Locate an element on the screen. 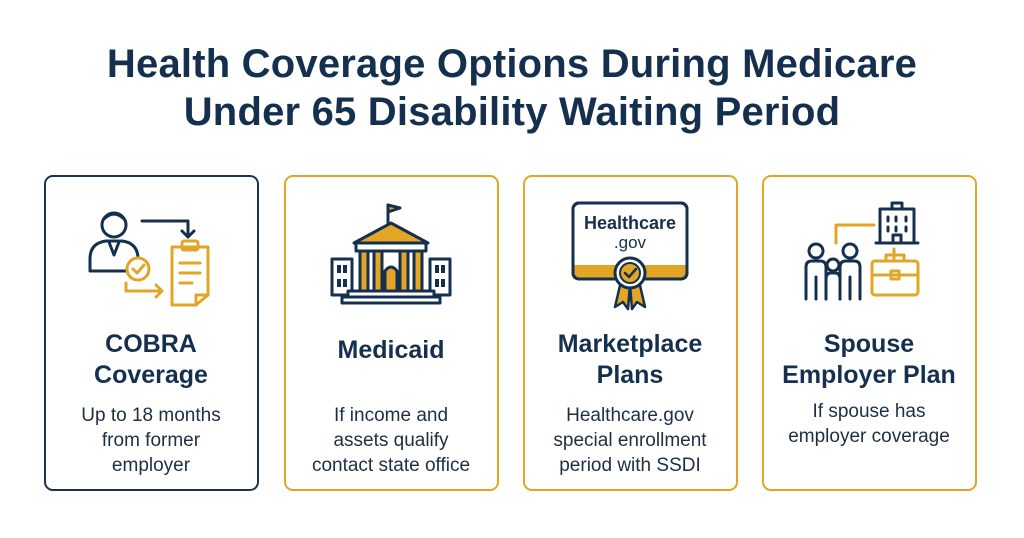 This screenshot has height=538, width=1024. card-title-line-1: Medicaid is located at coordinates (391, 350).